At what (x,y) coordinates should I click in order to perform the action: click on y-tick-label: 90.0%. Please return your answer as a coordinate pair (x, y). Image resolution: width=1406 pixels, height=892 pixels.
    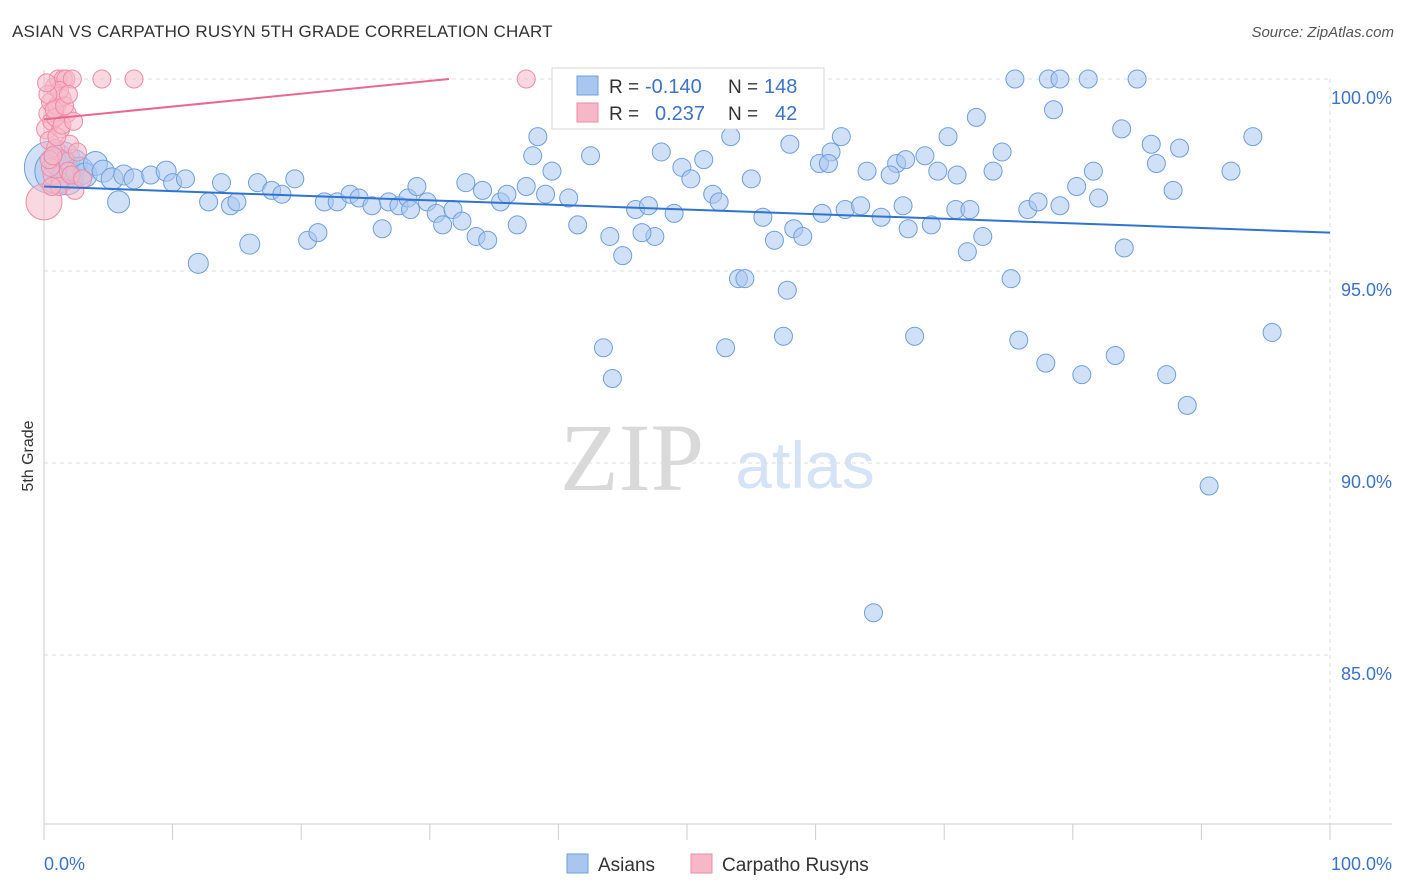
    Looking at the image, I should click on (1366, 482).